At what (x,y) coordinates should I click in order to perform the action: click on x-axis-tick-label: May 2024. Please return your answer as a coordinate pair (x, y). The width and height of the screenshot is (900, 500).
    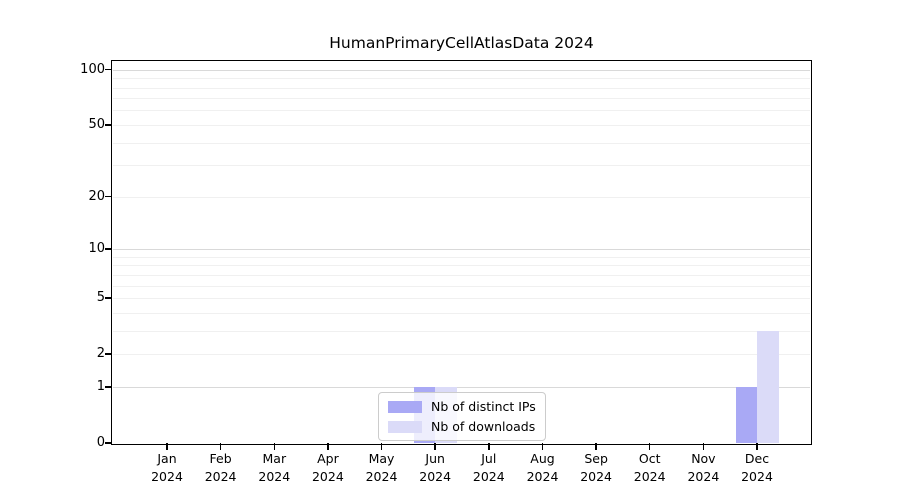
    Looking at the image, I should click on (381, 467).